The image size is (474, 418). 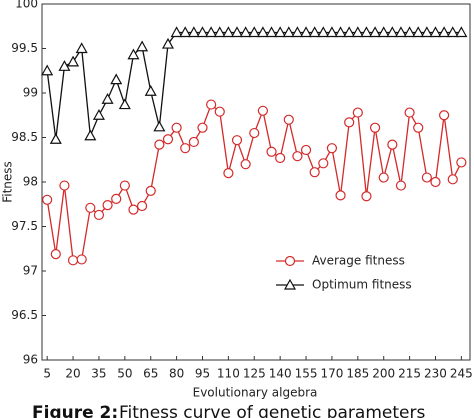 What do you see at coordinates (255, 393) in the screenshot?
I see `x-axis-label: Evolutionary algebra` at bounding box center [255, 393].